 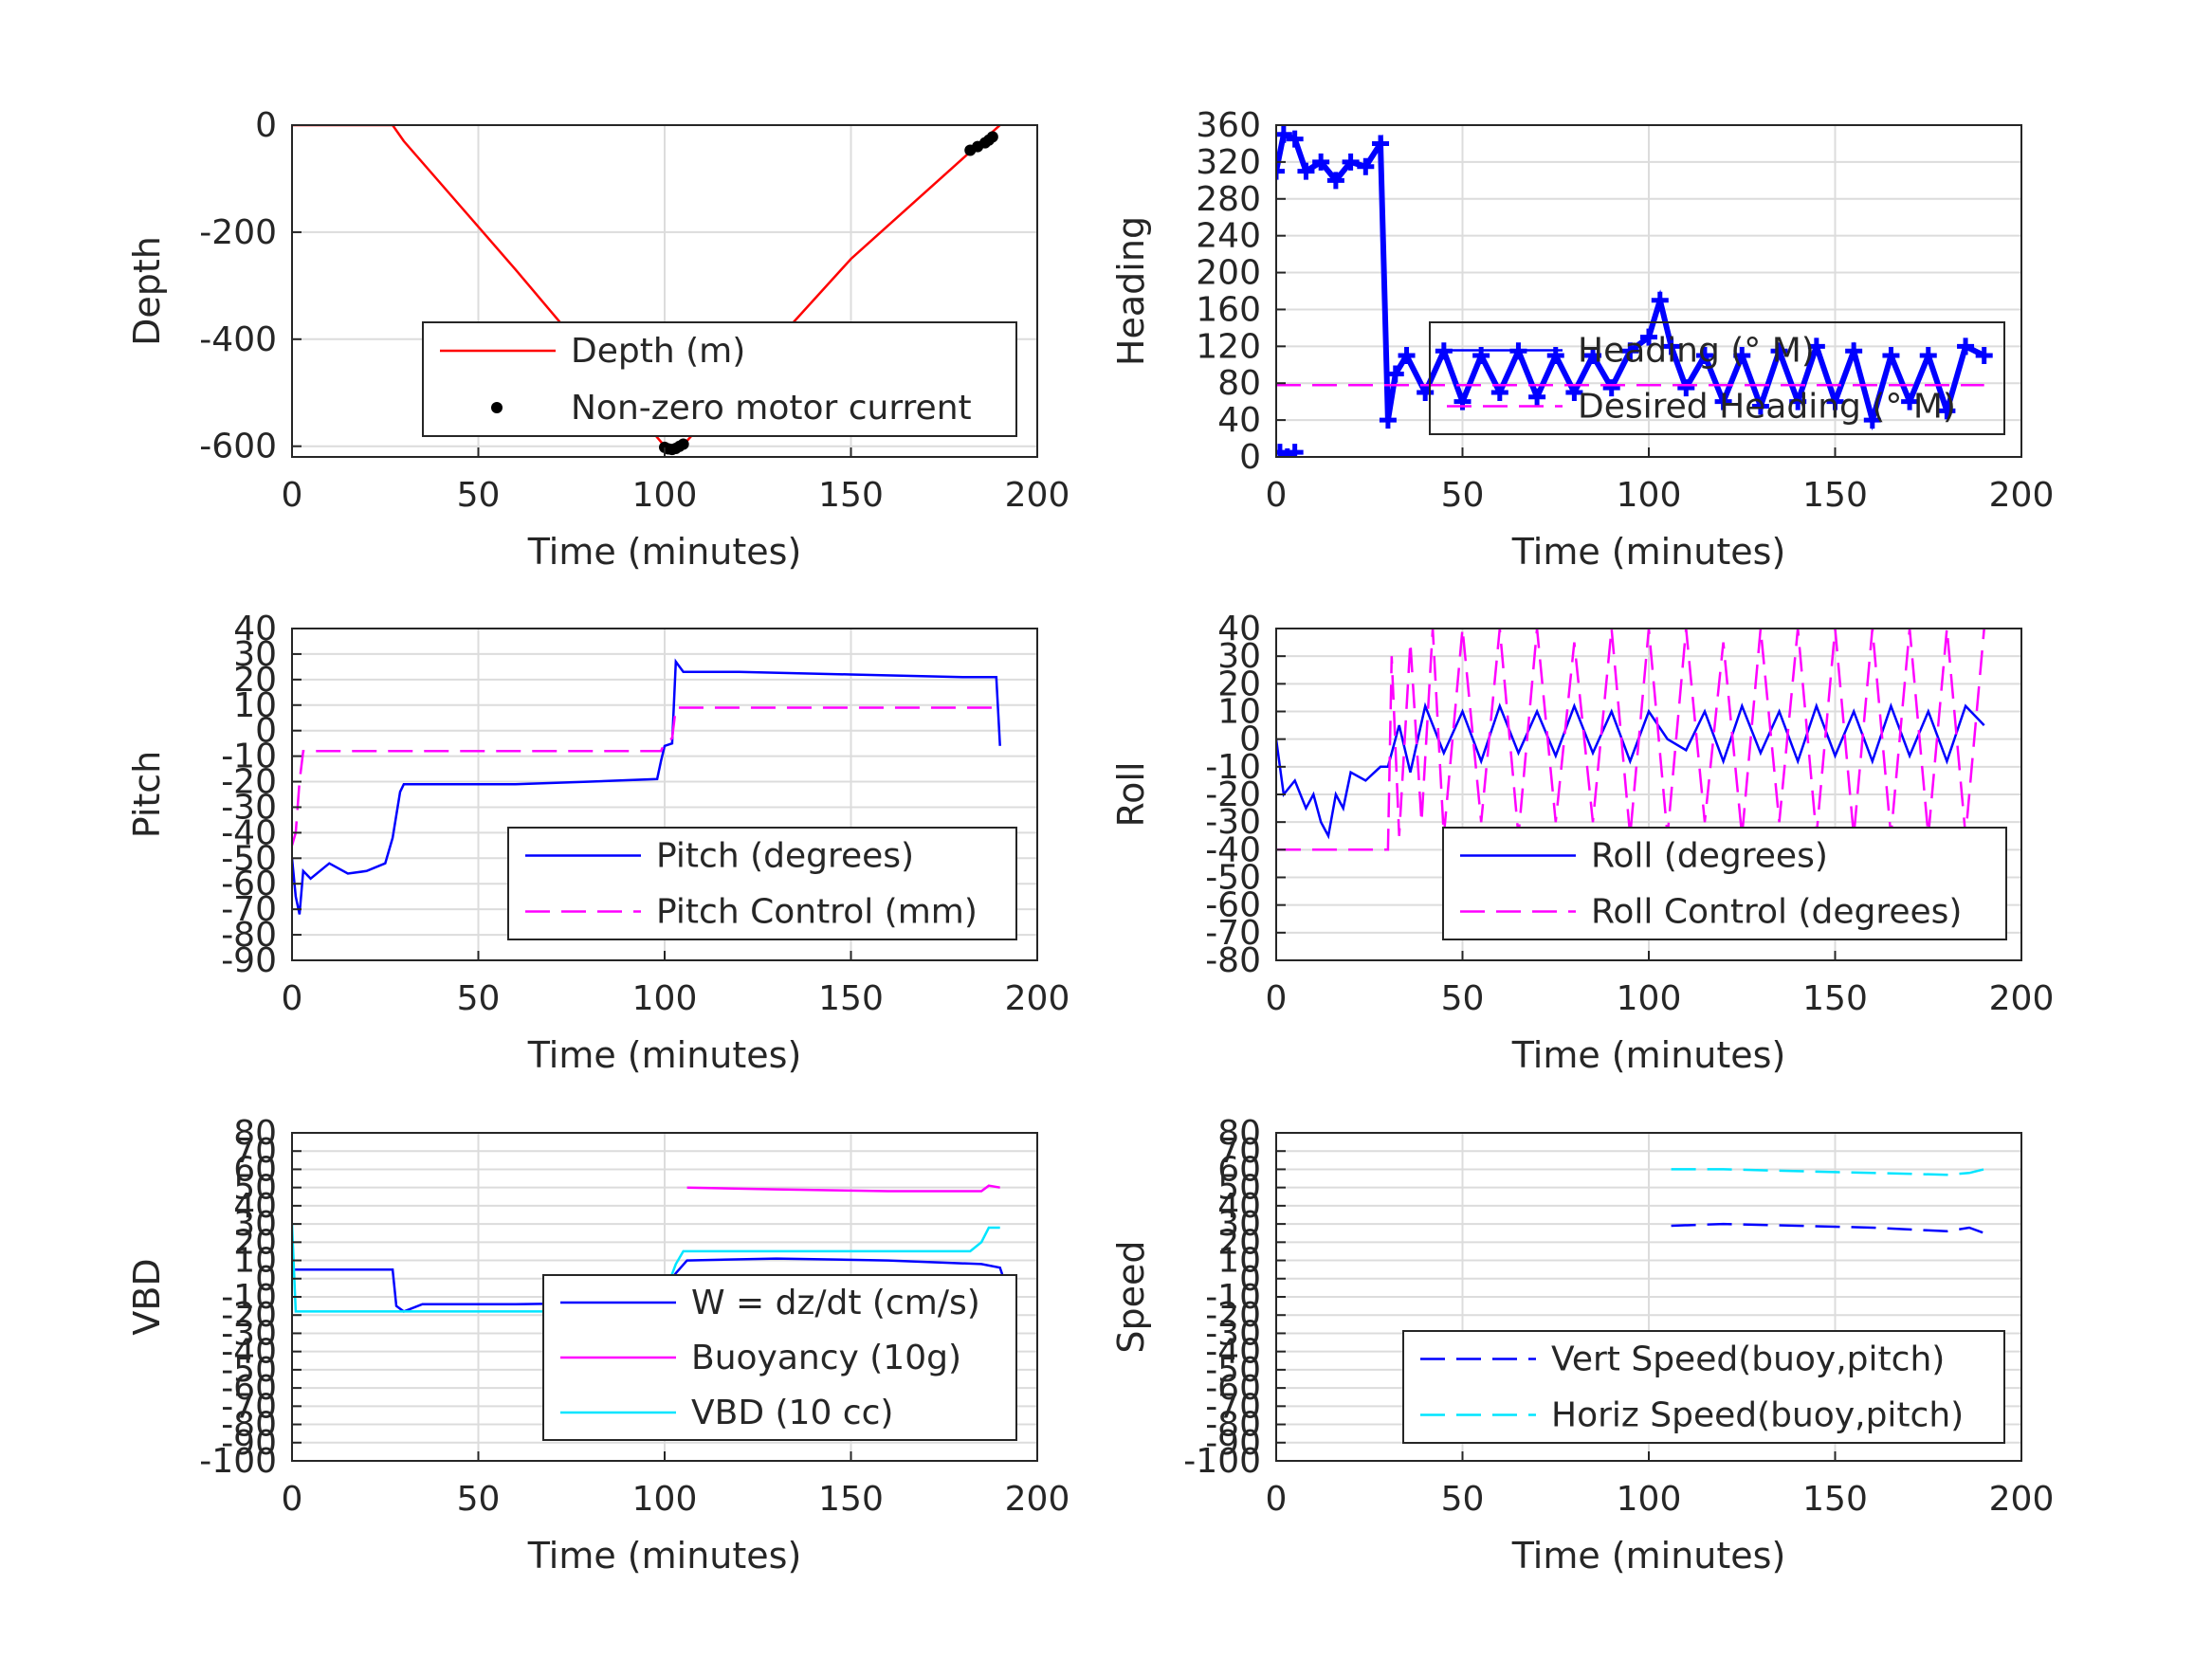 I want to click on legend-entry: W = dz/dt (cm/s), so click(x=835, y=1303).